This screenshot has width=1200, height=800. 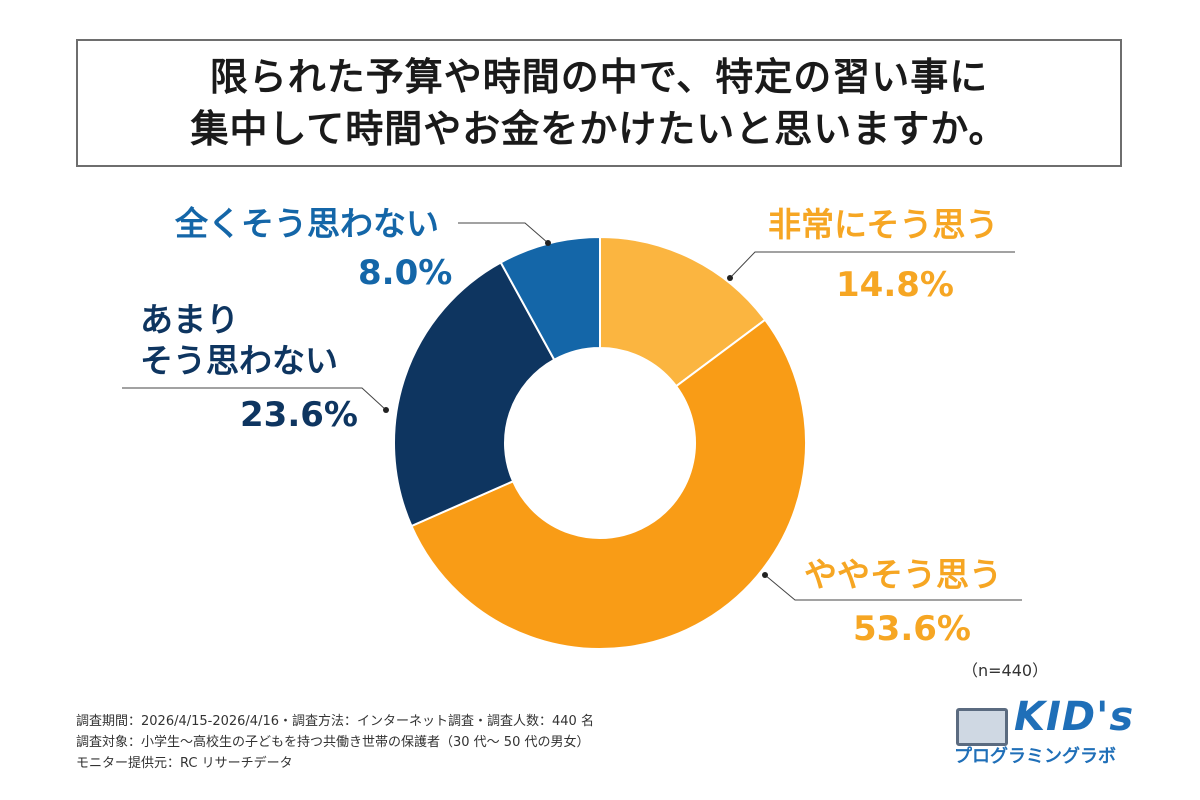 What do you see at coordinates (982, 727) in the screenshot?
I see `monitor-icon` at bounding box center [982, 727].